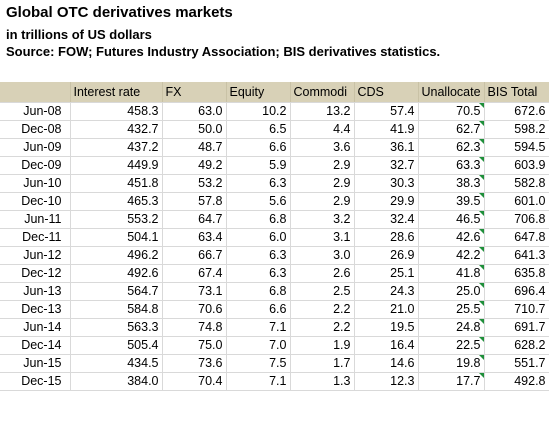 The image size is (549, 421). I want to click on data-cell: 437.2, so click(116, 147).